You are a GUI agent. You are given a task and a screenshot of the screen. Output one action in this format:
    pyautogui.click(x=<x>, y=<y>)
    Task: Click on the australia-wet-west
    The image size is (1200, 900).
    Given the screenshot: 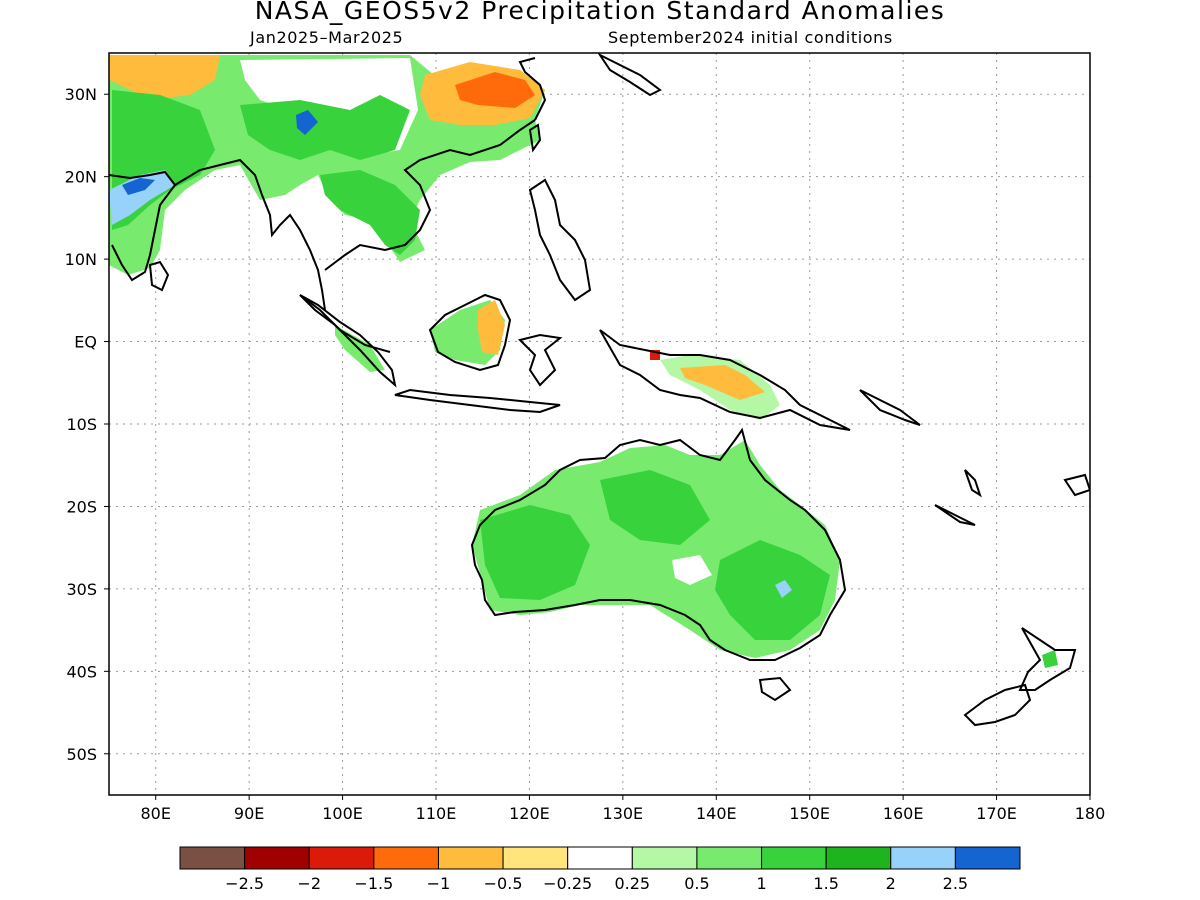 What is the action you would take?
    pyautogui.click(x=535, y=552)
    